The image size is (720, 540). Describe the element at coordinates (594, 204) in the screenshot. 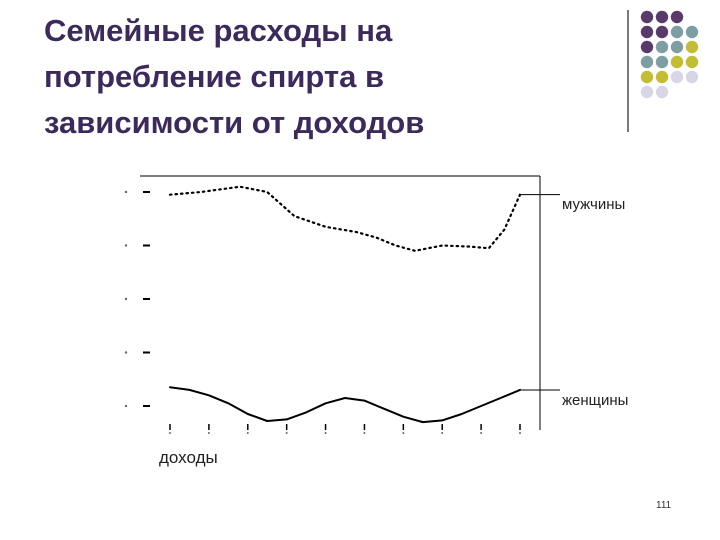

I see `legend-label-men: мужчины` at that location.